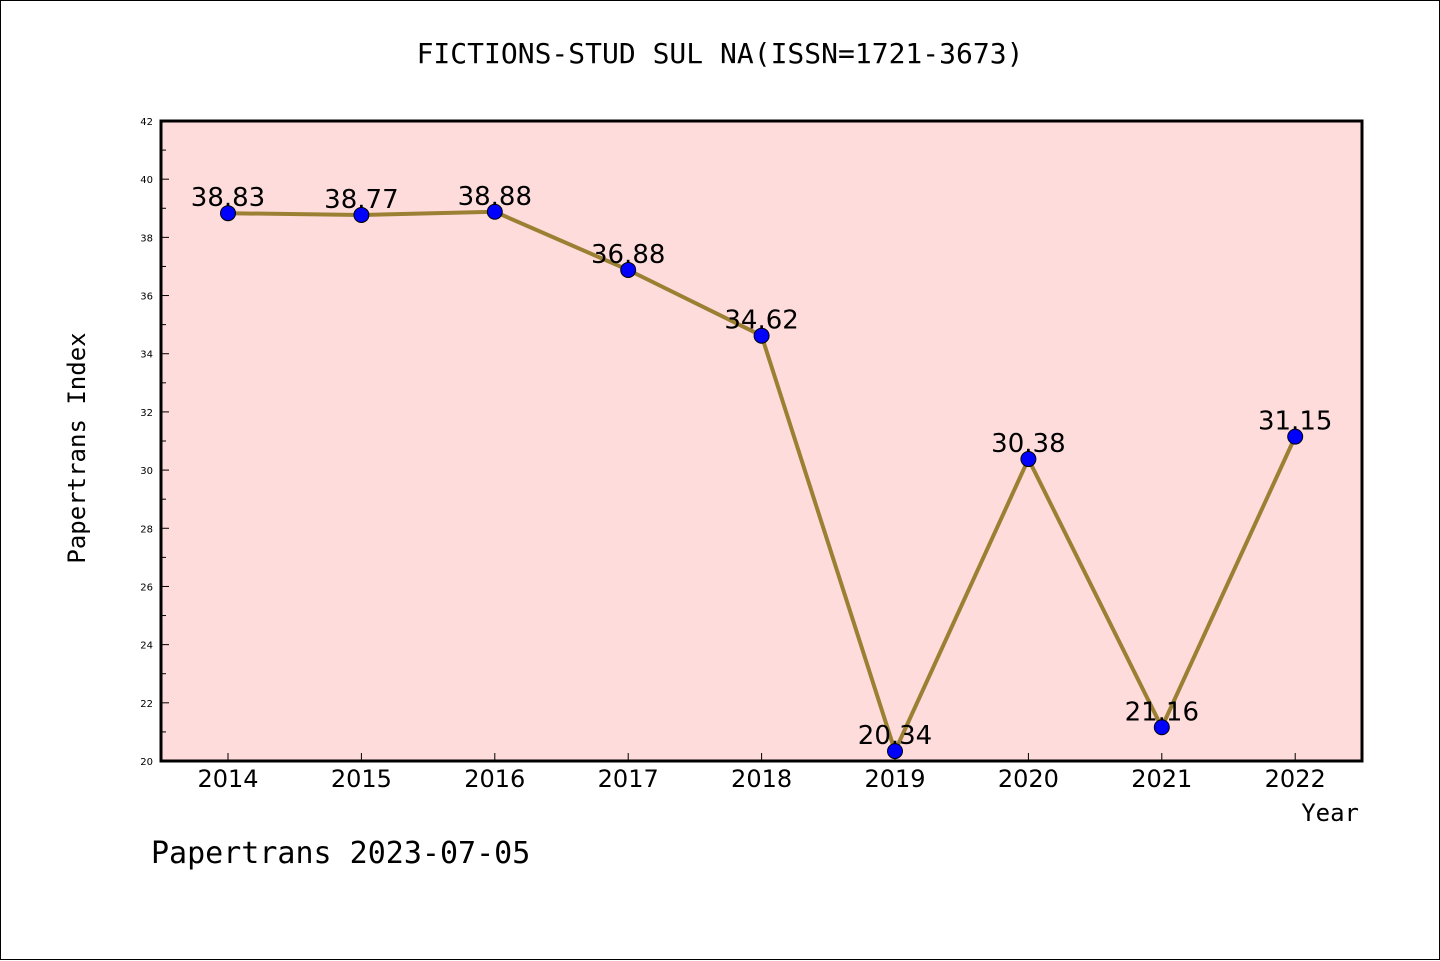  Describe the element at coordinates (341, 853) in the screenshot. I see `footer-text: Papertrans 2023-07-05` at that location.